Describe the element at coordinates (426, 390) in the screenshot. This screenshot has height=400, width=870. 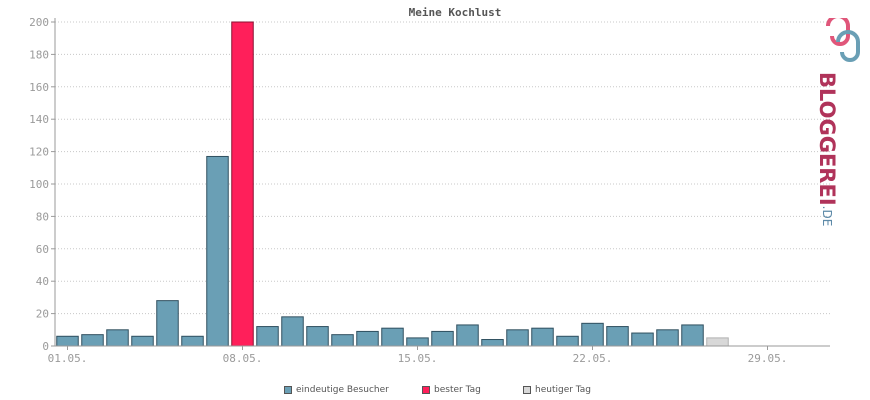
I see `legend-swatch-best-day` at that location.